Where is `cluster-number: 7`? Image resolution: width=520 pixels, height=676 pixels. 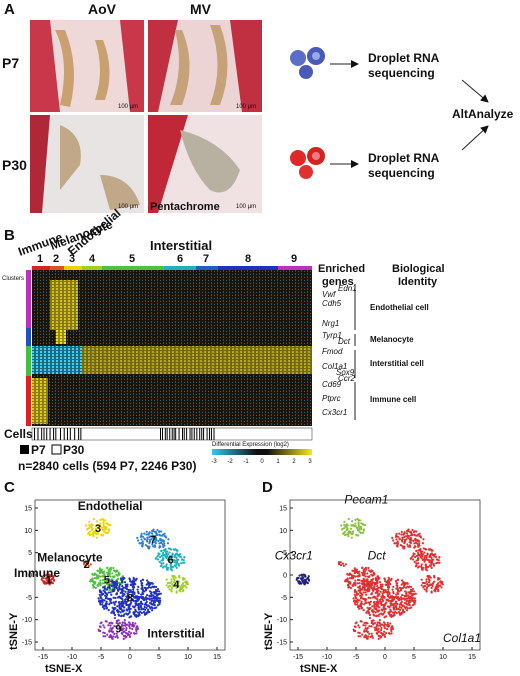 cluster-number: 7 is located at coordinates (206, 259).